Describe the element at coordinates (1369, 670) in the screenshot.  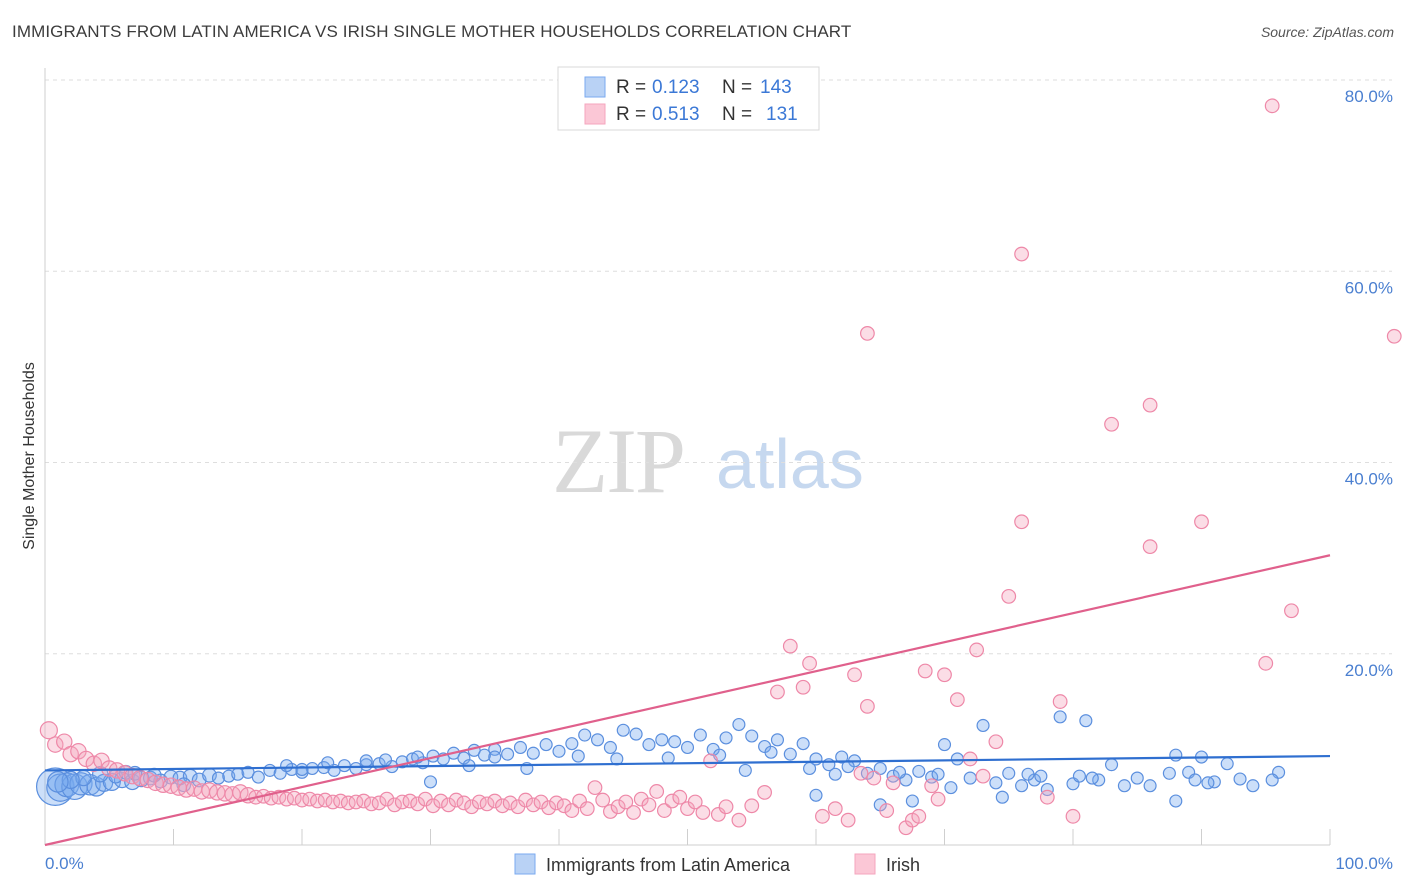
I see `y-tick-label: 20.0%` at that location.